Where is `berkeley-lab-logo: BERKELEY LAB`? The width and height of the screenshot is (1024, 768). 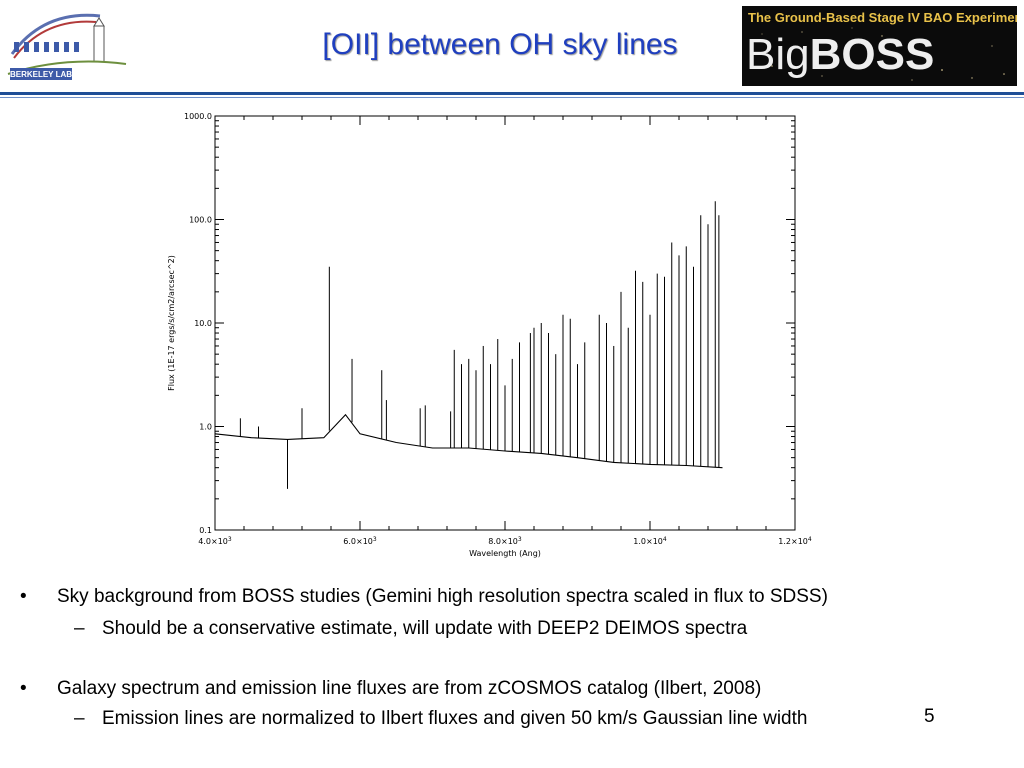
berkeley-lab-logo: BERKELEY LAB is located at coordinates (67, 46).